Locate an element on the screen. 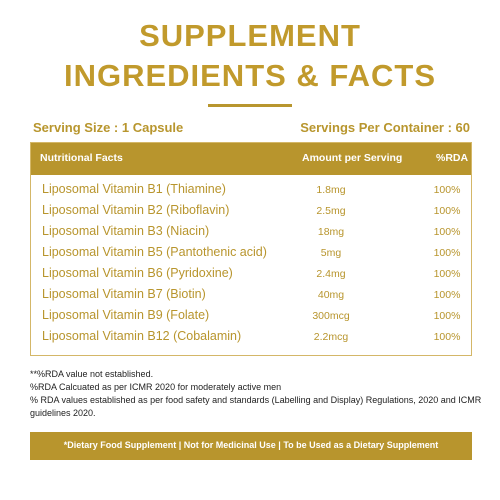  title-divider is located at coordinates (250, 105).